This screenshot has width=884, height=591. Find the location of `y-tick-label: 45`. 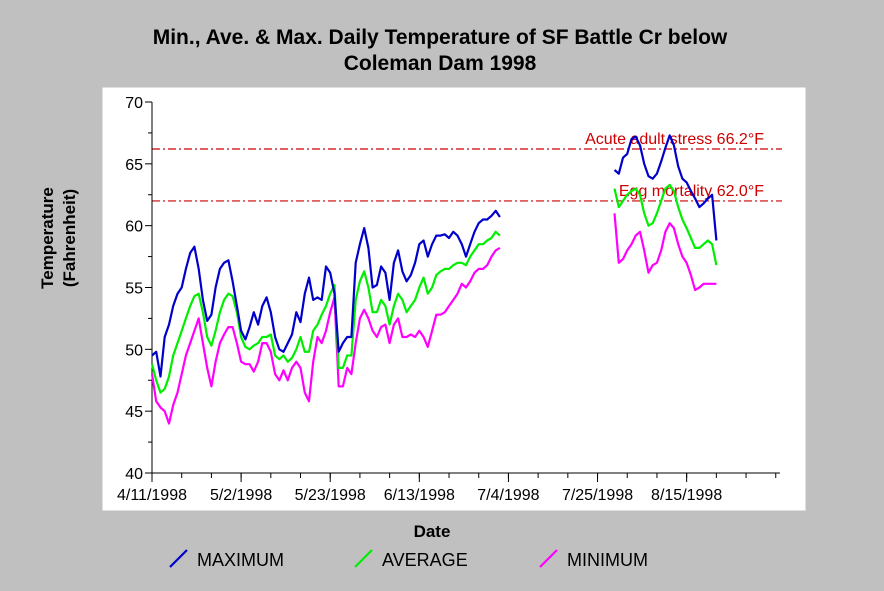

y-tick-label: 45 is located at coordinates (134, 412).